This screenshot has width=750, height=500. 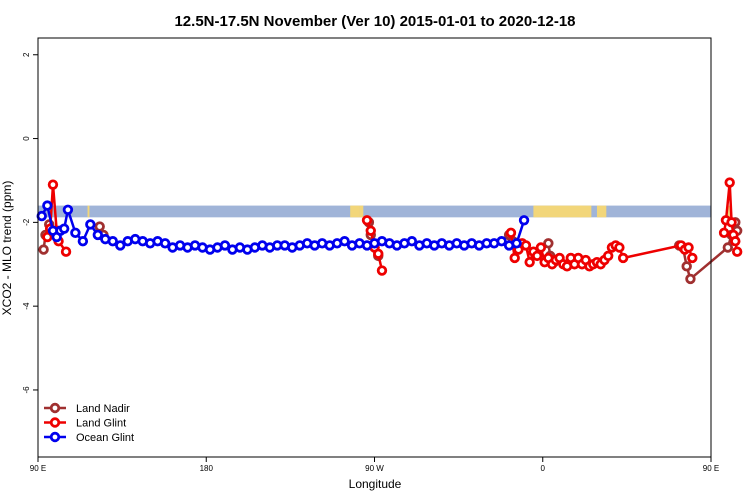 I want to click on legend-label: Land Nadir, so click(x=103, y=409).